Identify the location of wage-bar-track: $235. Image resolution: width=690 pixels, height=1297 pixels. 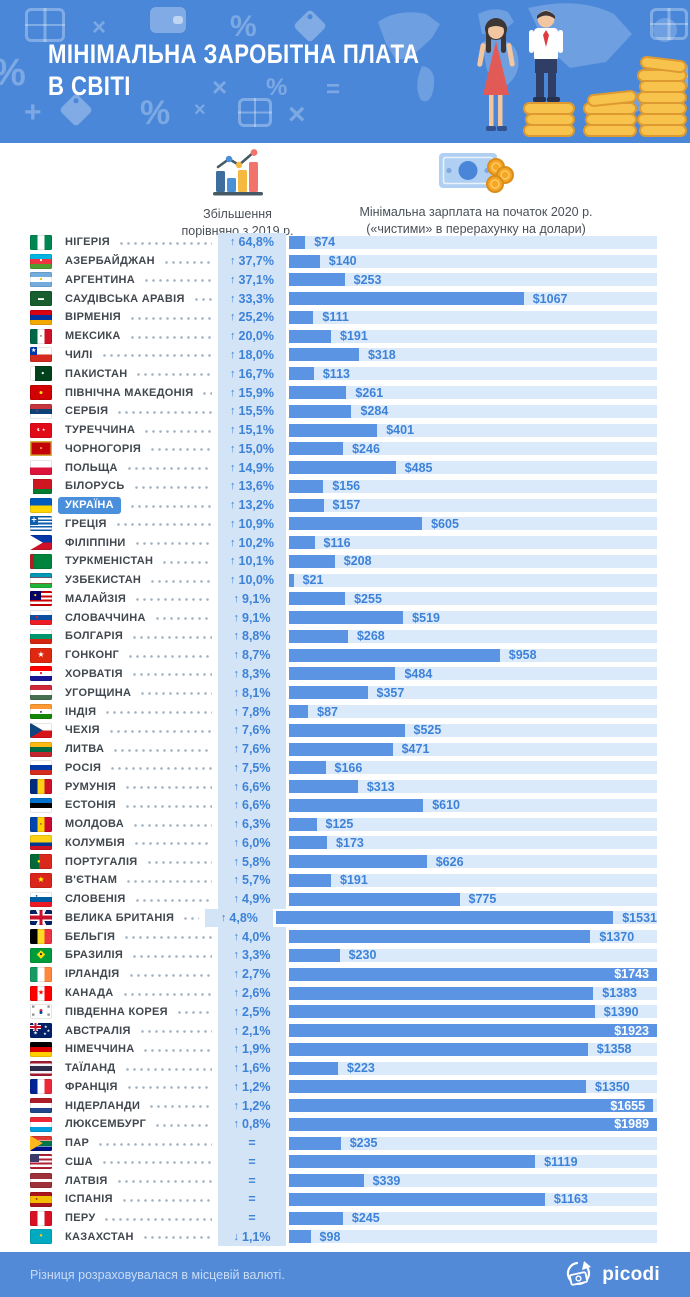
(473, 1143).